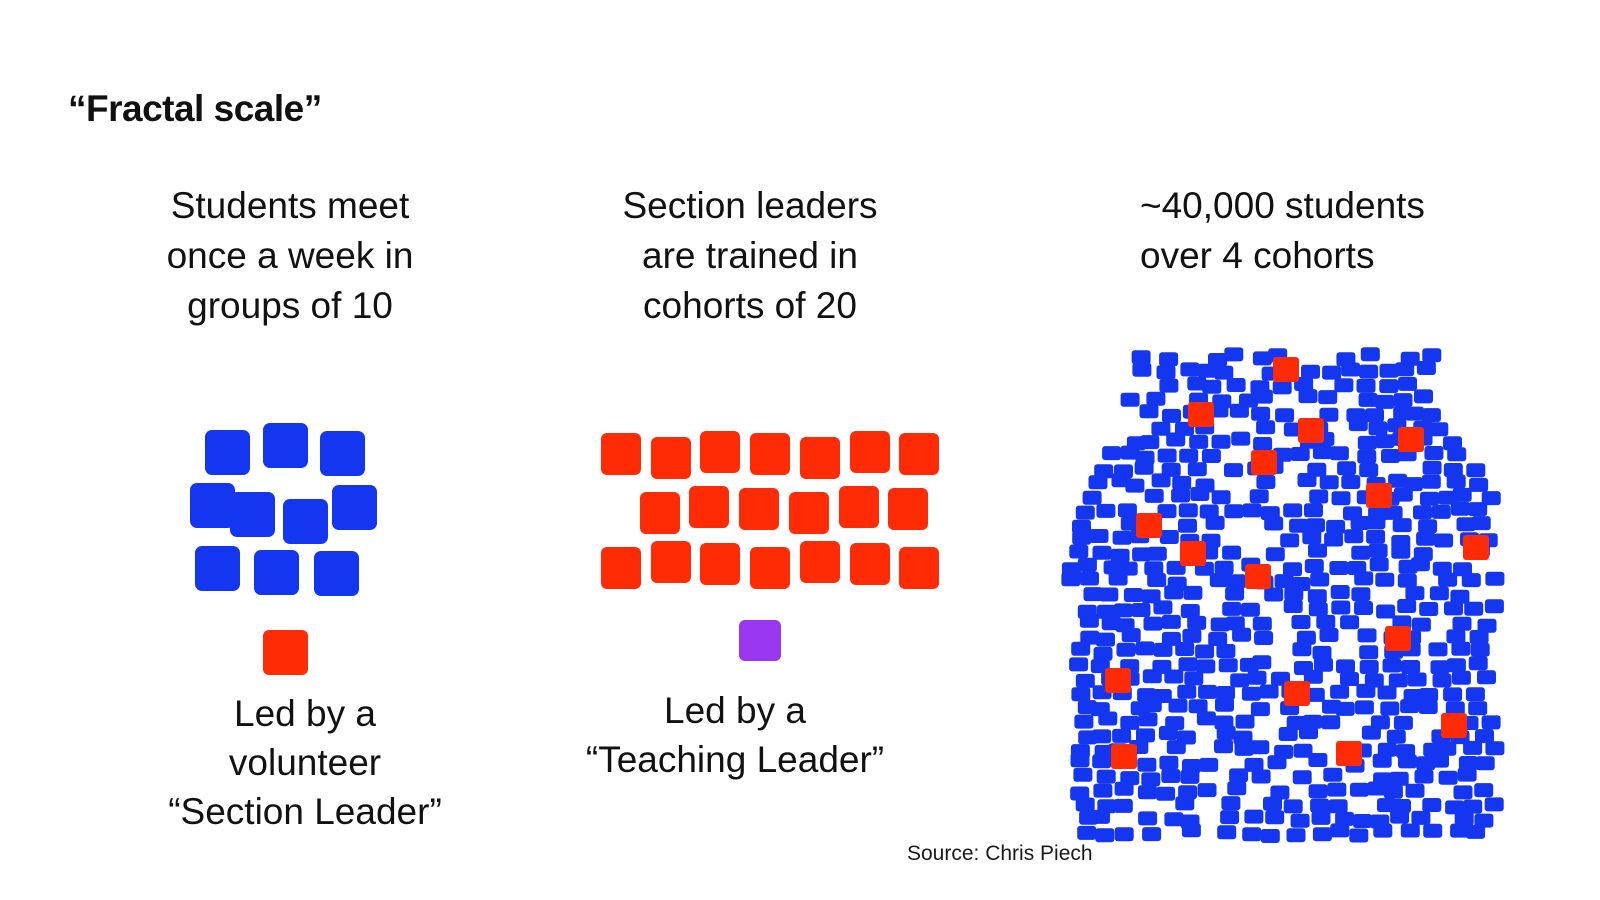 The image size is (1600, 900). Describe the element at coordinates (195, 108) in the screenshot. I see `slide-title: “Fractal scale”` at that location.